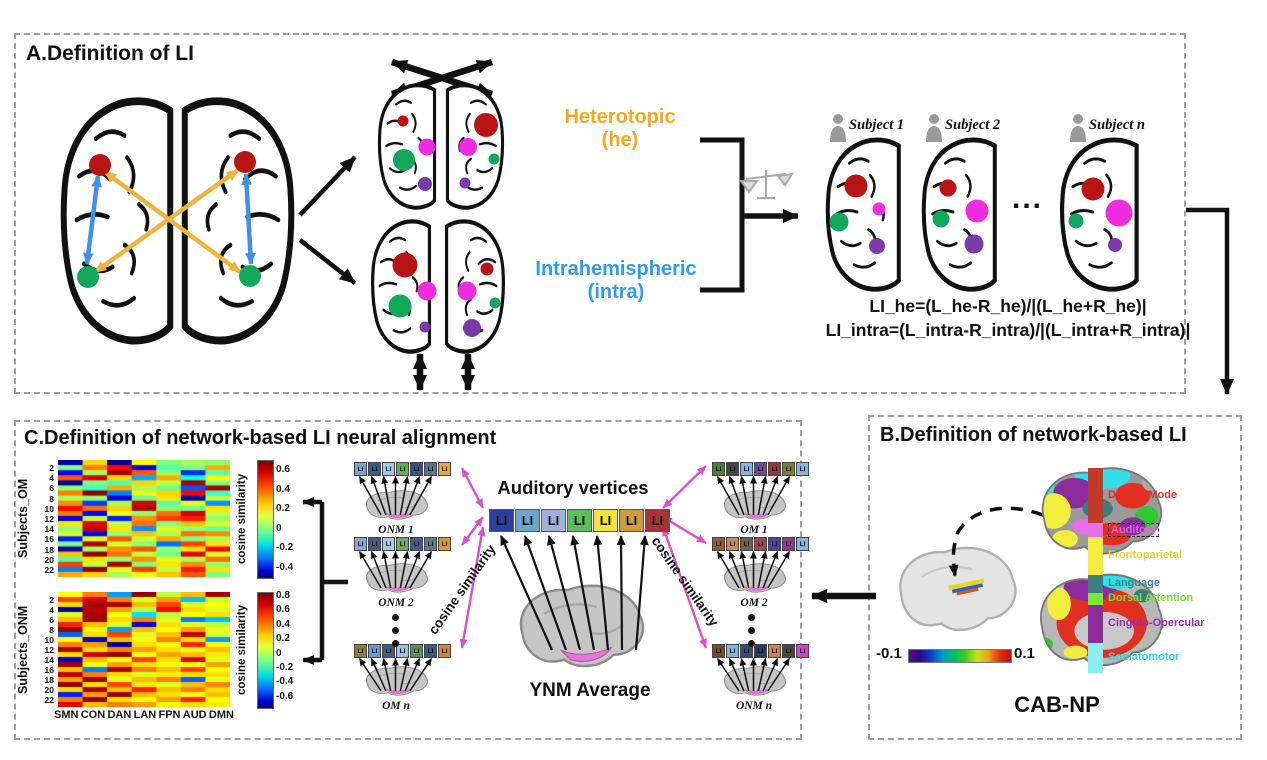  Describe the element at coordinates (242, 649) in the screenshot. I see `colorbar-onm-label: cosine similarity` at that location.